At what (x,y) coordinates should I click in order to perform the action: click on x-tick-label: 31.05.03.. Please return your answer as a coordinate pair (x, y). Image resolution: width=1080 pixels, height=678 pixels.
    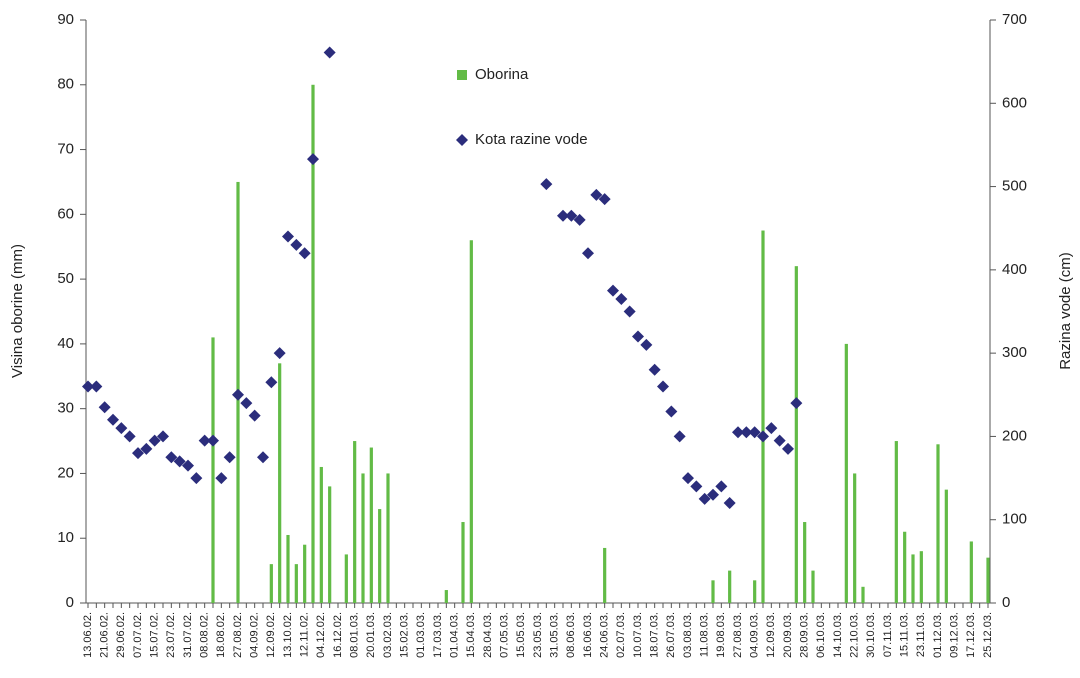
    Looking at the image, I should click on (555, 635).